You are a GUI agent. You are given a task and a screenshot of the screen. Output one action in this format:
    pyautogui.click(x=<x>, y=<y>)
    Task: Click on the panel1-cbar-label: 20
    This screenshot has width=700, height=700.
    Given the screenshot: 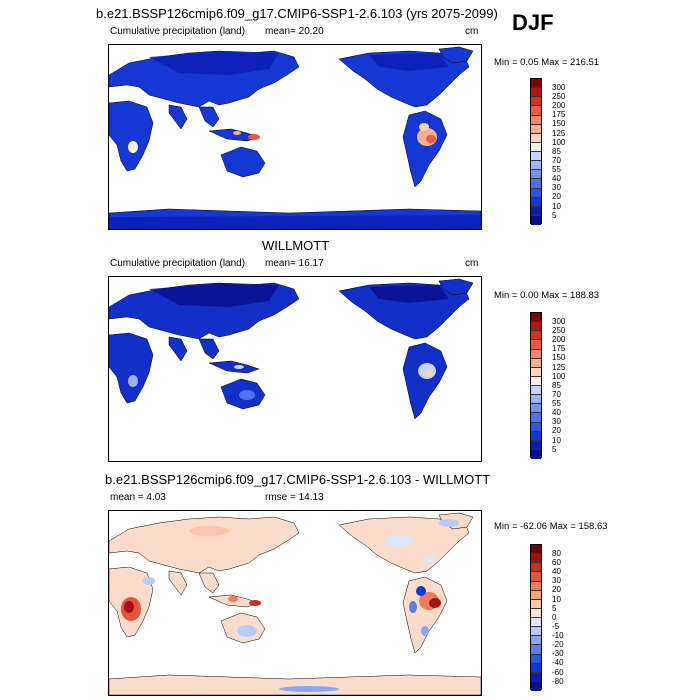 What is the action you would take?
    pyautogui.click(x=556, y=196)
    